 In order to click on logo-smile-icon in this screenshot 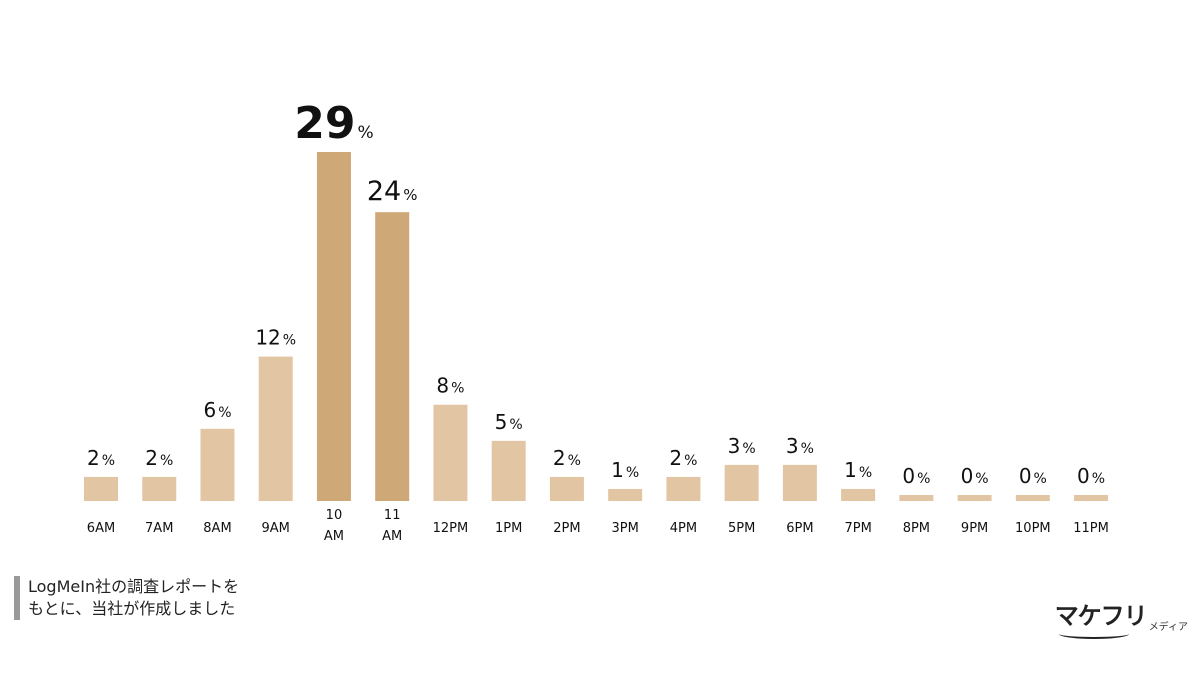, I will do `click(1093, 634)`.